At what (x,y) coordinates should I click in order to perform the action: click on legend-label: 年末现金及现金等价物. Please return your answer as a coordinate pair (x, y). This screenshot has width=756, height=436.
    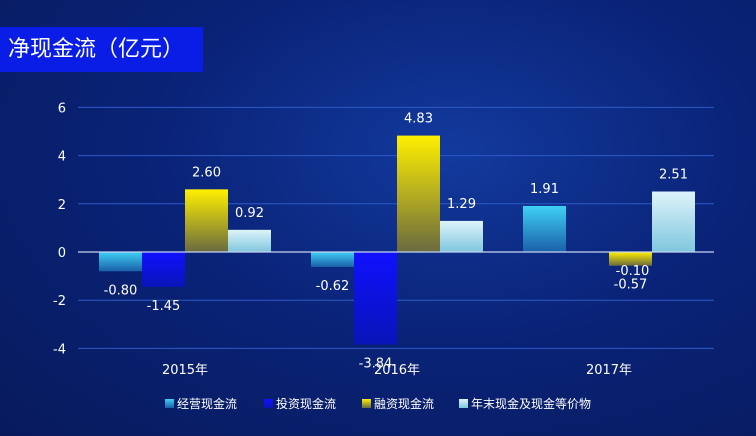
    Looking at the image, I should click on (531, 403).